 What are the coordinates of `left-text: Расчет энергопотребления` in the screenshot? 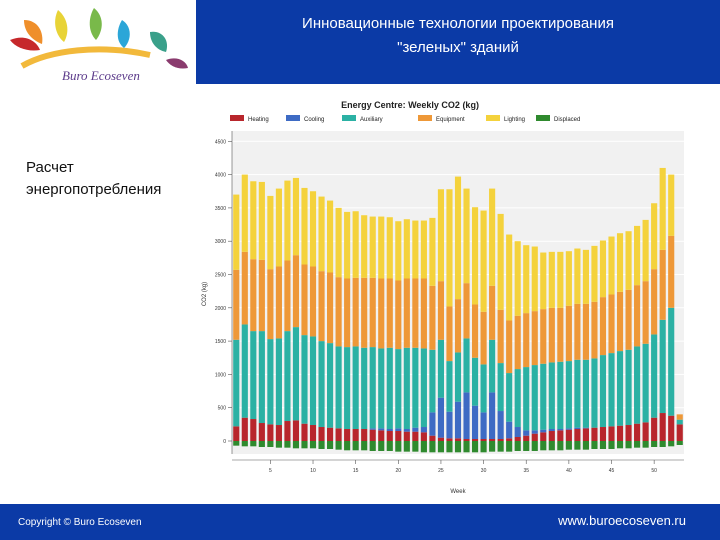 It's located at (111, 179).